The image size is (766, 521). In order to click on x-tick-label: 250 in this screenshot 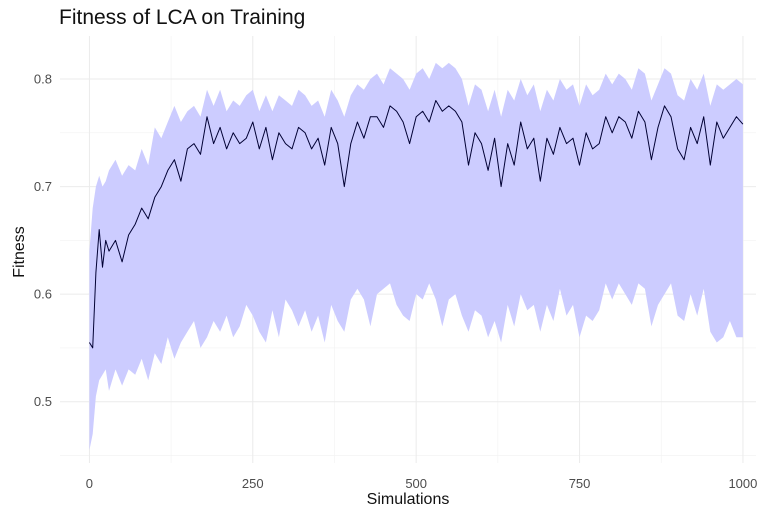, I will do `click(253, 483)`.